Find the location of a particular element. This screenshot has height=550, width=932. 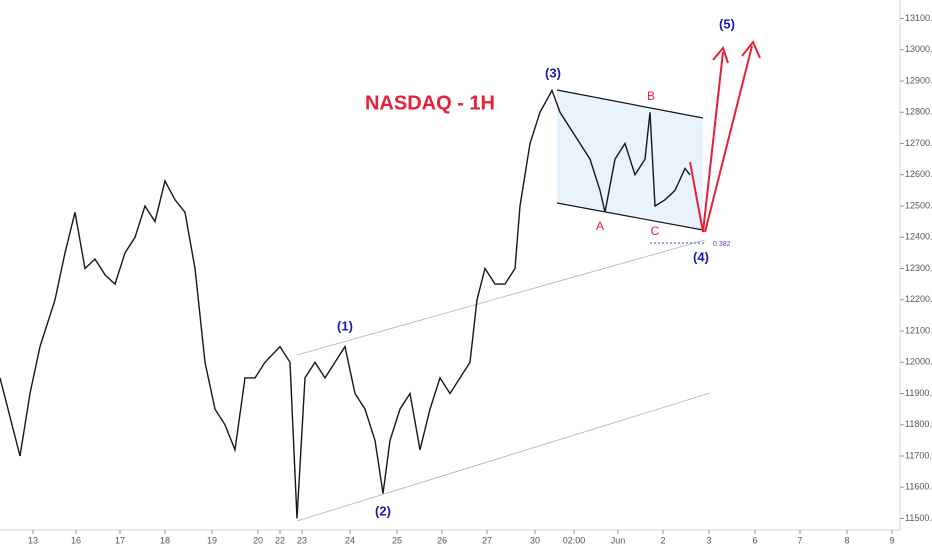

y-tick-label: 11600.0 is located at coordinates (918, 487).